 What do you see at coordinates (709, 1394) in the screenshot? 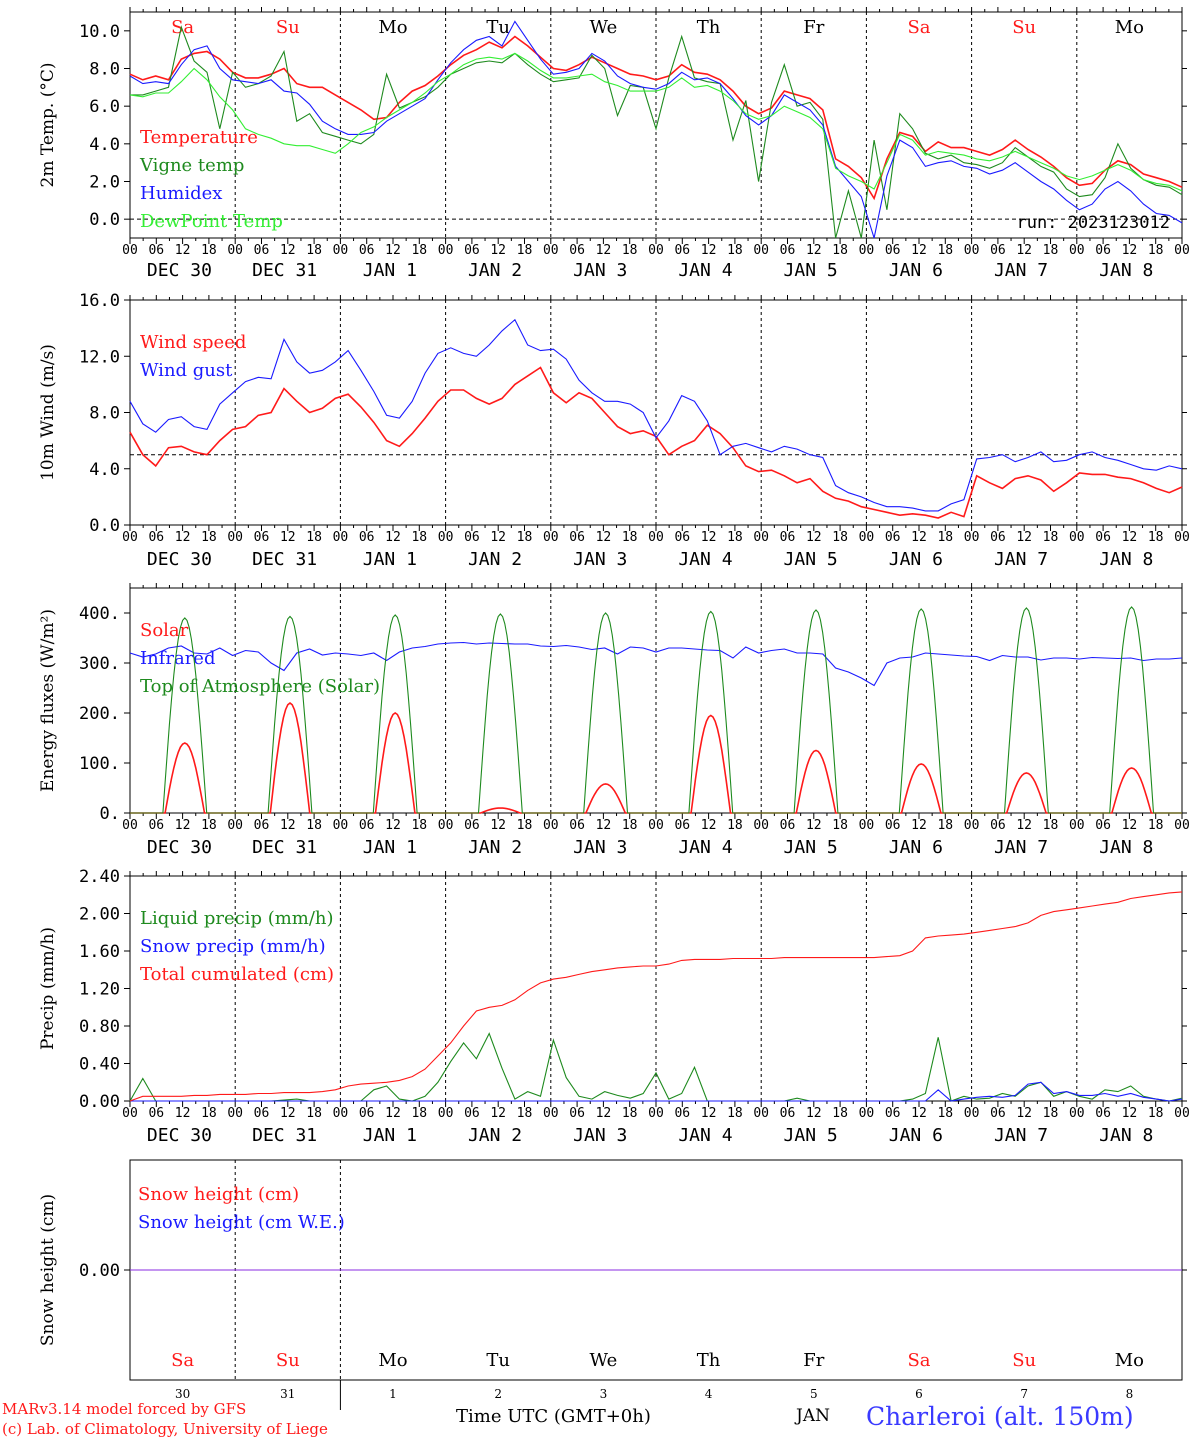
I see `day-number-label: 4` at bounding box center [709, 1394].